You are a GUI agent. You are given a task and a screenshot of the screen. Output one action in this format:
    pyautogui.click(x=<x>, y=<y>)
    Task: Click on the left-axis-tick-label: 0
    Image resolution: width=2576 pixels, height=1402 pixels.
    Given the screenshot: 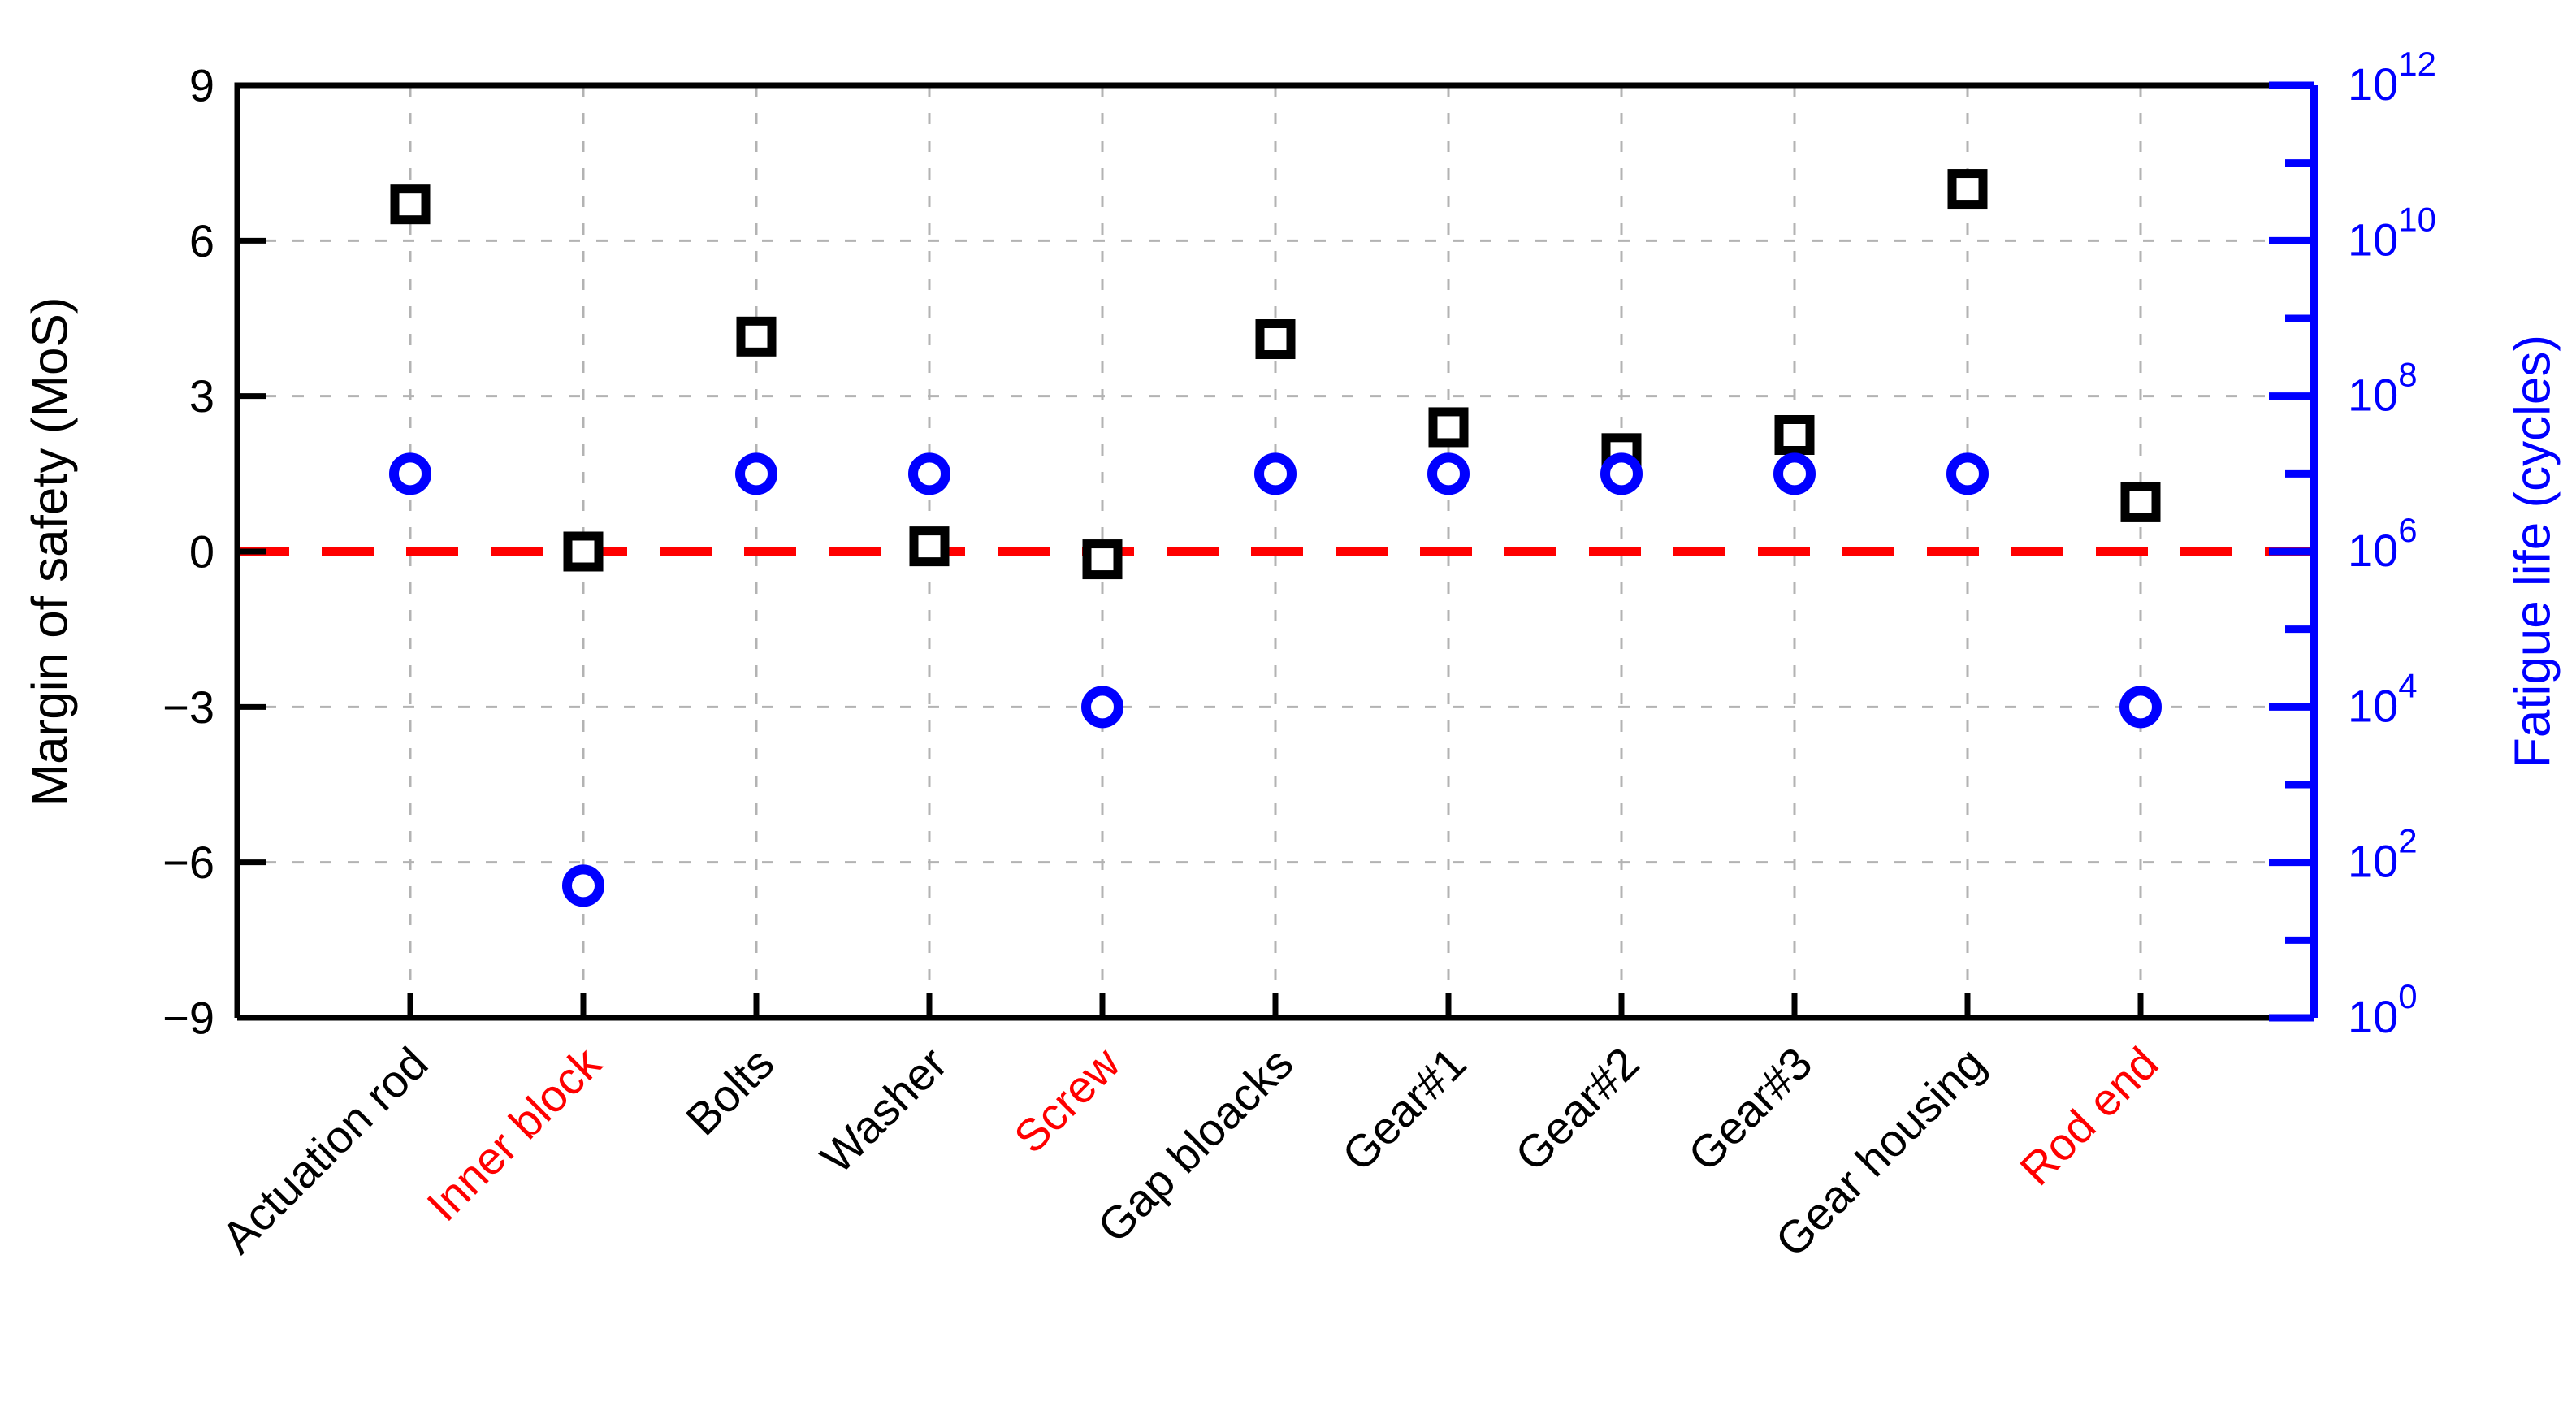 What is the action you would take?
    pyautogui.click(x=201, y=552)
    